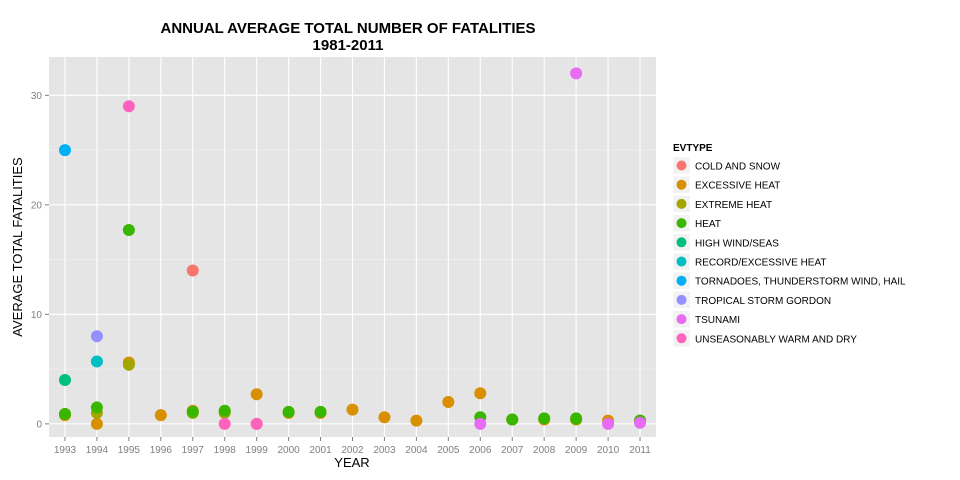 The width and height of the screenshot is (960, 480). What do you see at coordinates (708, 224) in the screenshot?
I see `legend-label: HEAT` at bounding box center [708, 224].